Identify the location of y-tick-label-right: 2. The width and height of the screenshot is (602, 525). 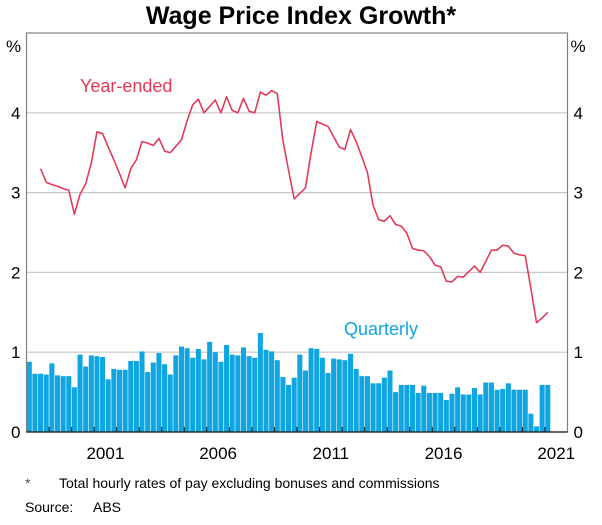
(578, 272).